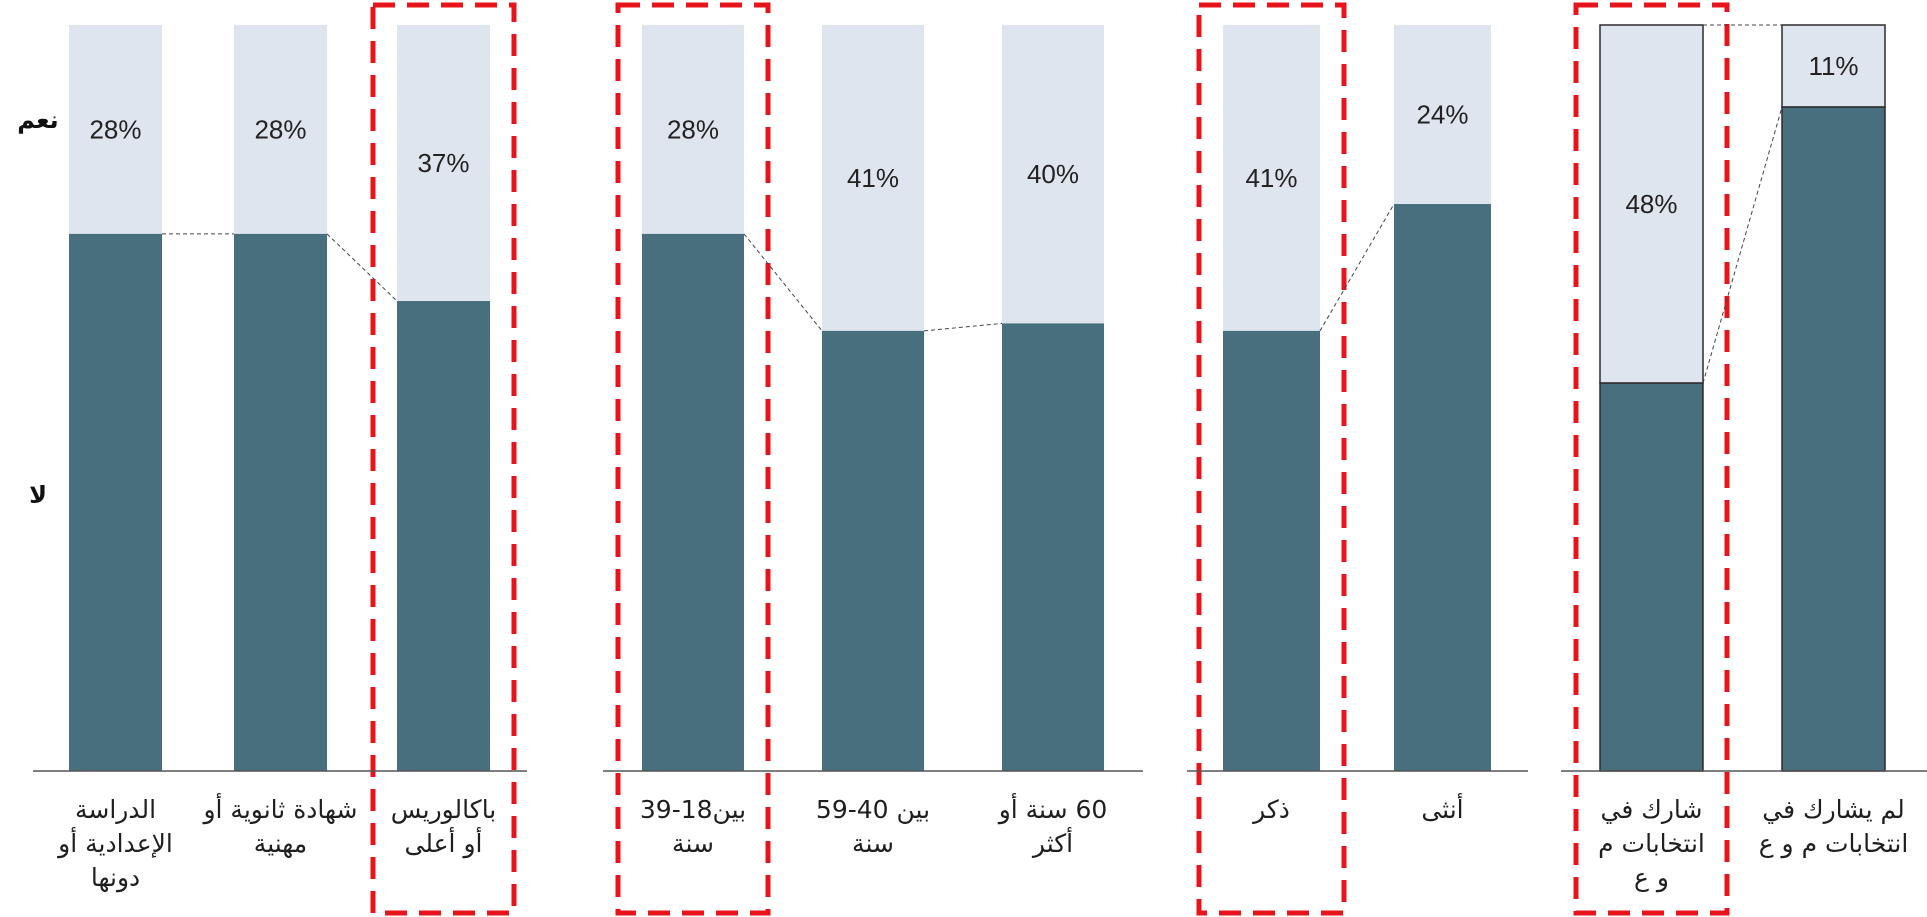 The height and width of the screenshot is (917, 1927). Describe the element at coordinates (115, 878) in the screenshot. I see `category-label: دونها` at that location.